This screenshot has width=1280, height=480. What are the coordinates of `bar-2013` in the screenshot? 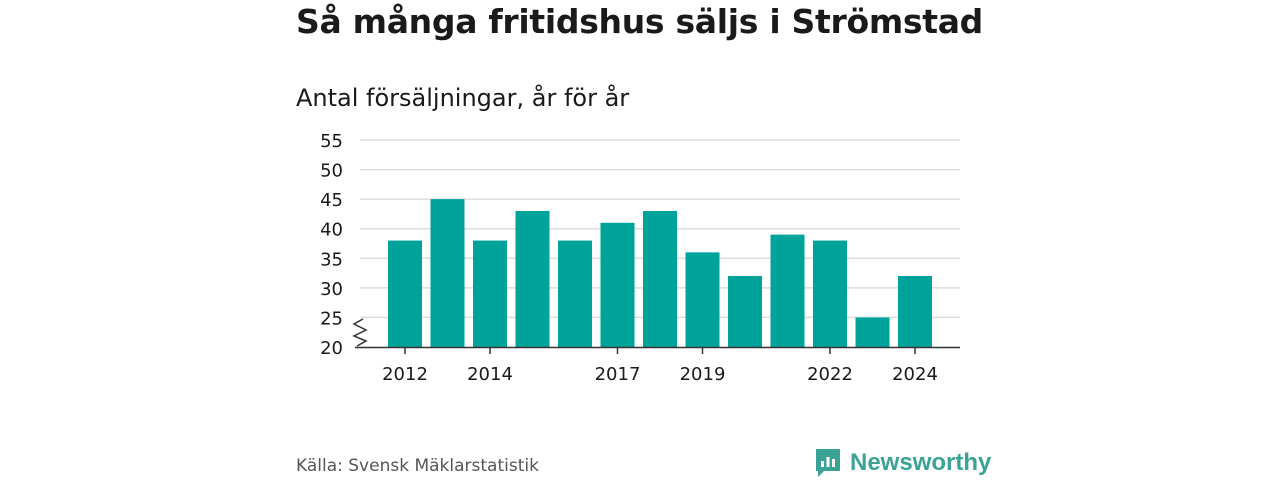 It's located at (447, 273).